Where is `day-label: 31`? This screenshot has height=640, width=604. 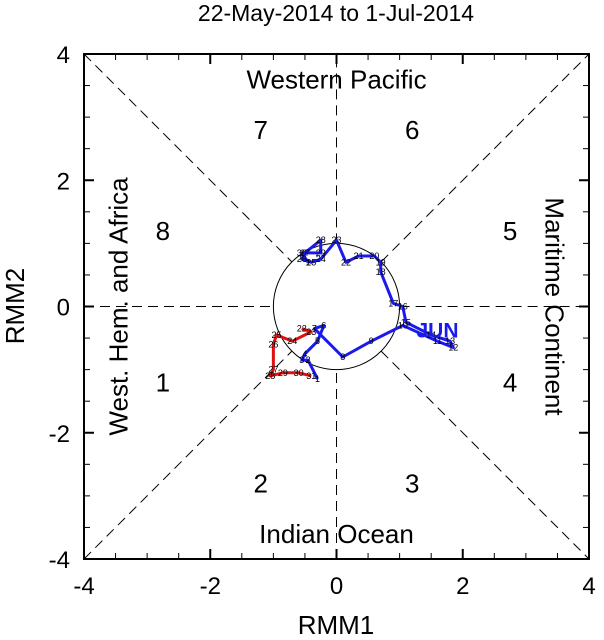
day-label: 31 is located at coordinates (311, 376).